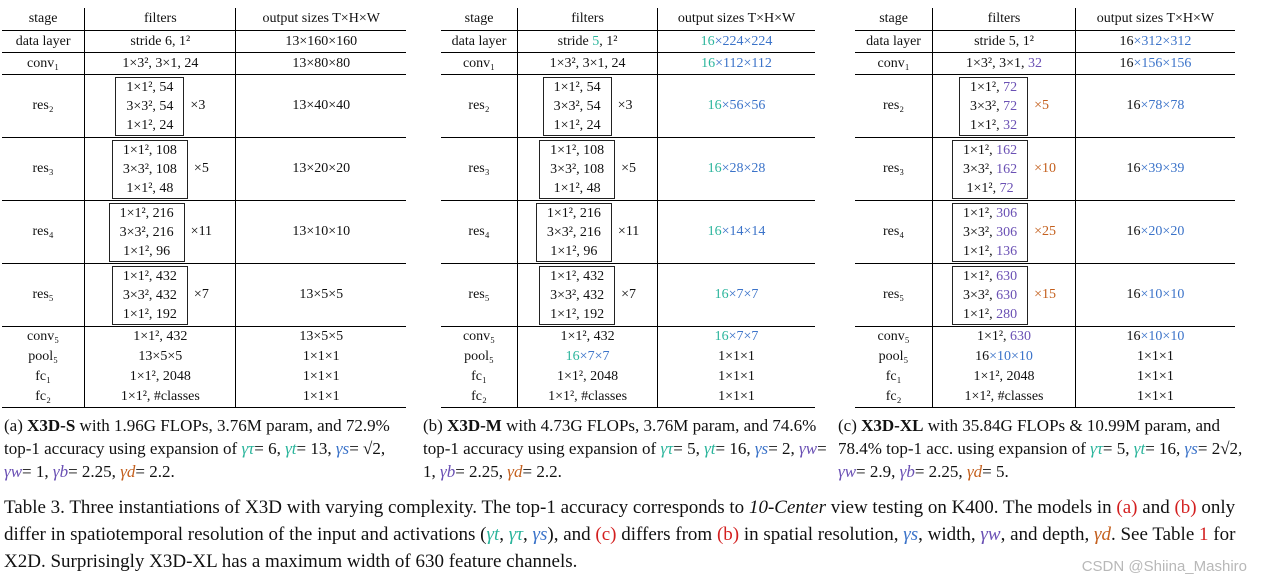 The width and height of the screenshot is (1263, 581). Describe the element at coordinates (990, 232) in the screenshot. I see `res4-line2: 3×3², 306` at that location.